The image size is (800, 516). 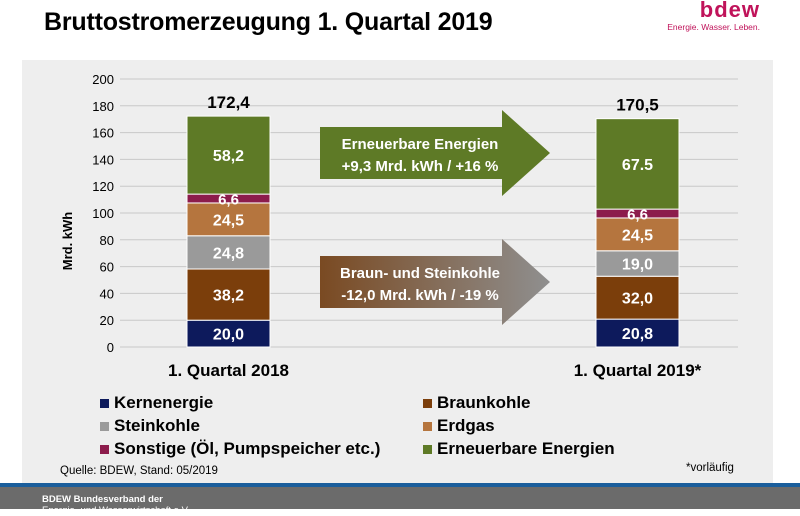 I want to click on total-label: 172,4, so click(x=228, y=102).